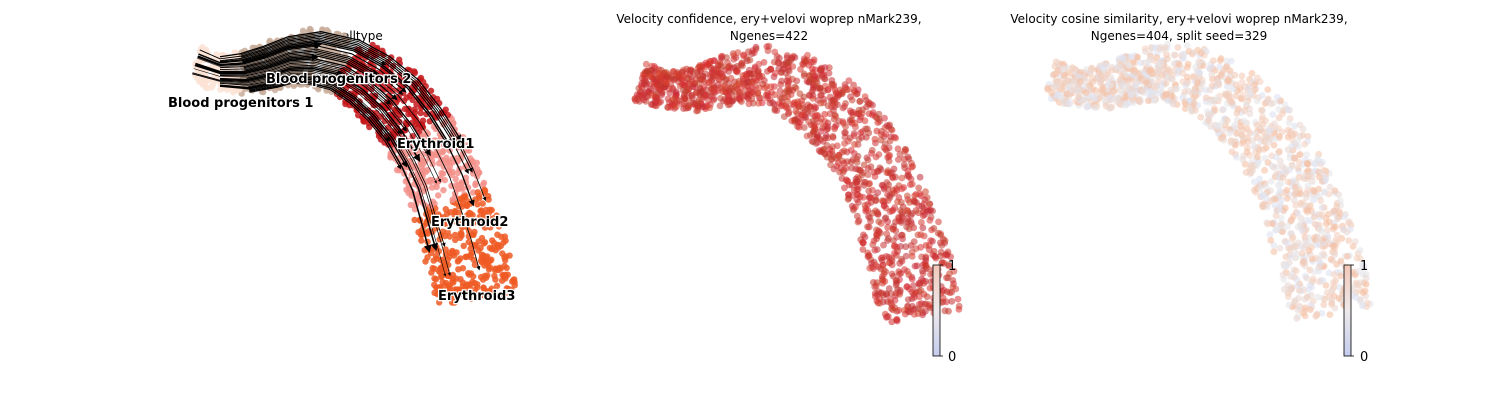 The height and width of the screenshot is (400, 1500). I want to click on colorbar-tick-max: 1, so click(952, 266).